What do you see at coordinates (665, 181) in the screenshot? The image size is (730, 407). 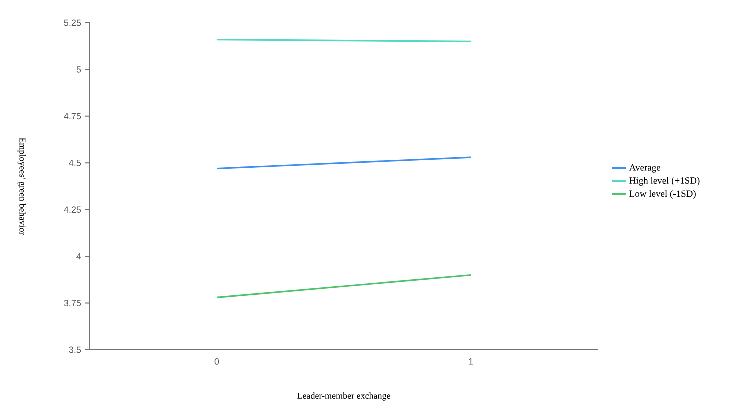 I see `legend-label: High level (+1SD)` at bounding box center [665, 181].